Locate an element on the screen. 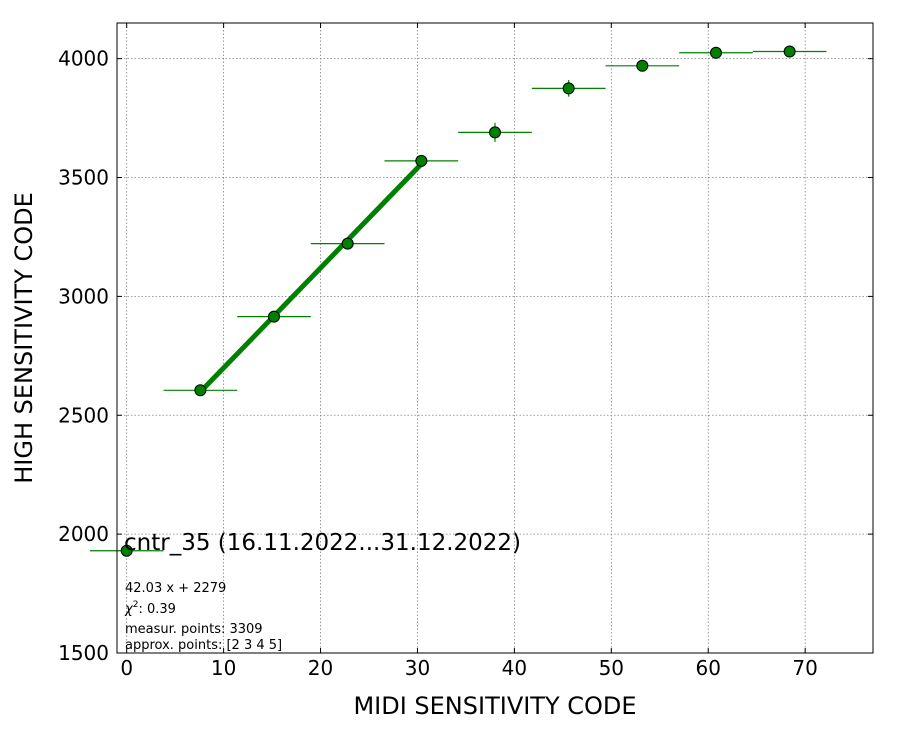 This screenshot has width=900, height=750. y-tick-label: 1500 is located at coordinates (83, 653).